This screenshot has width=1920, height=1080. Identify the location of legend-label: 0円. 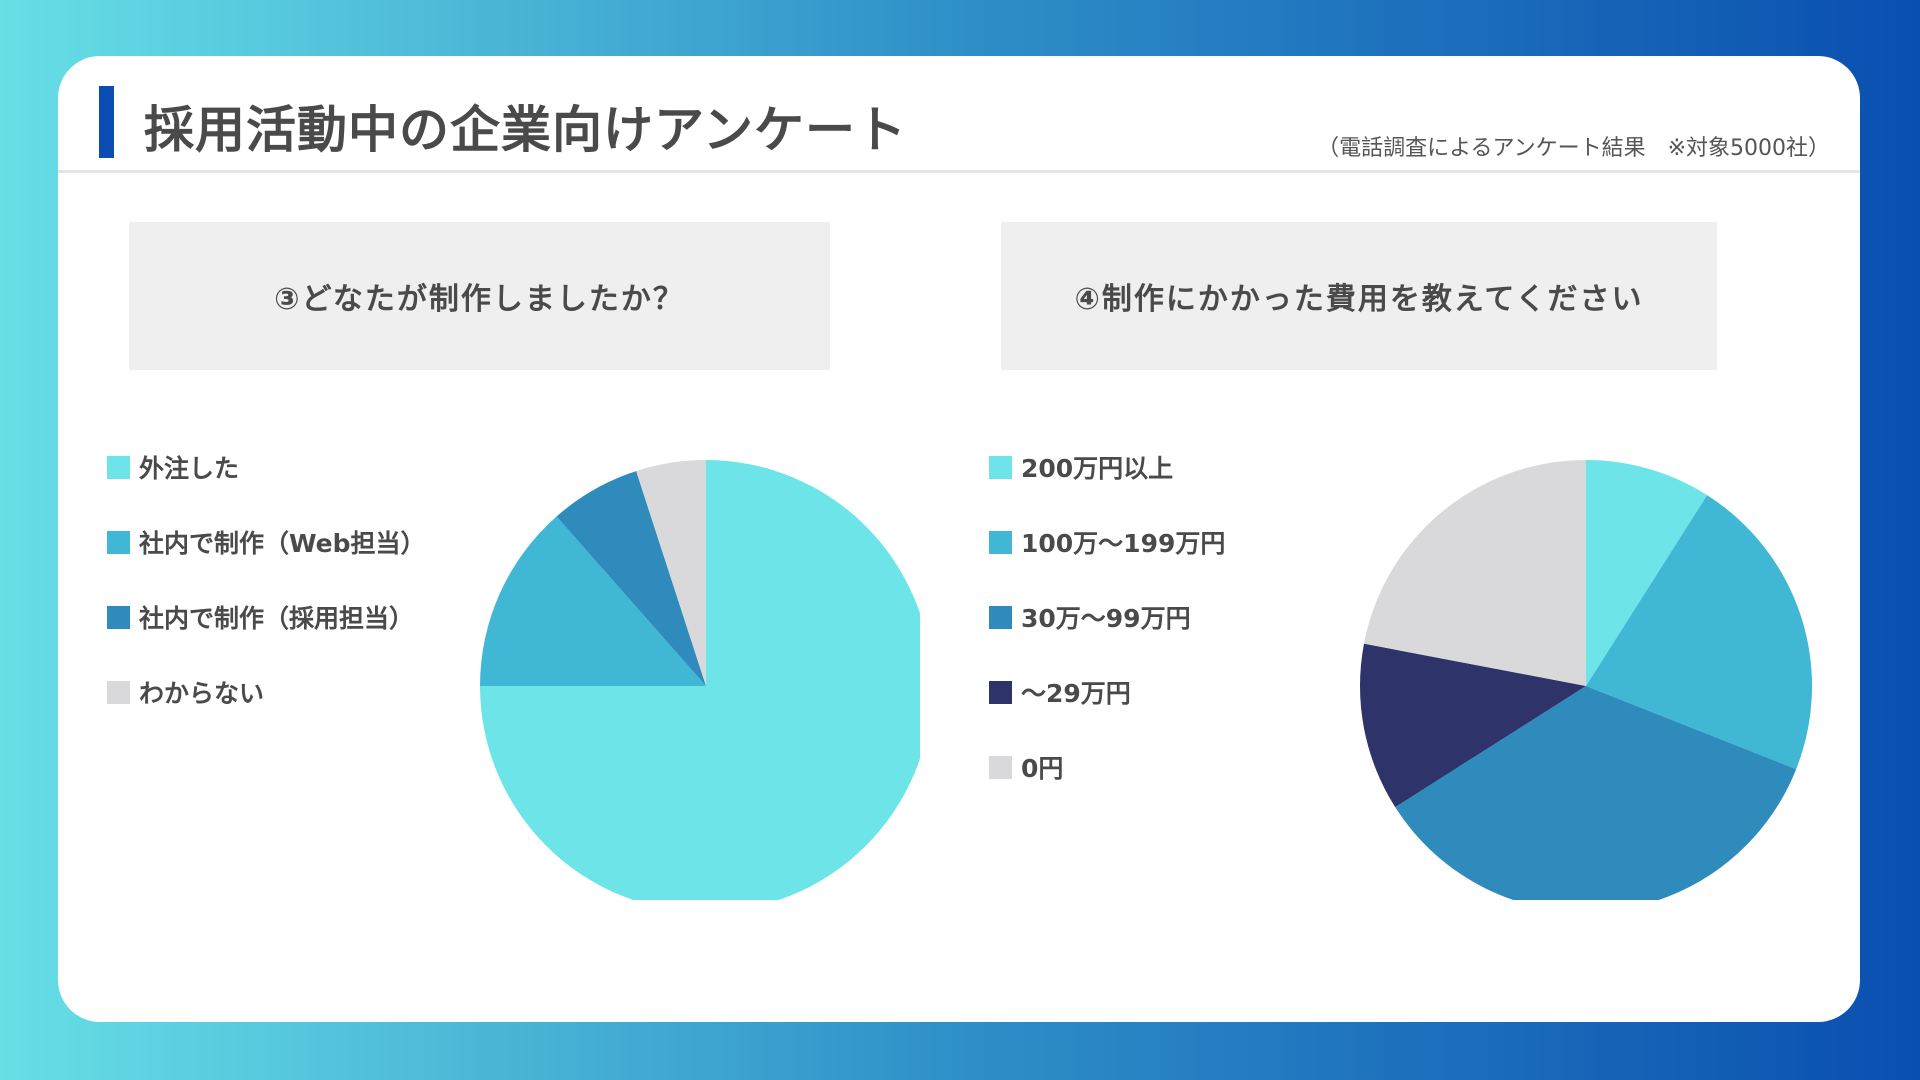
(1042, 768).